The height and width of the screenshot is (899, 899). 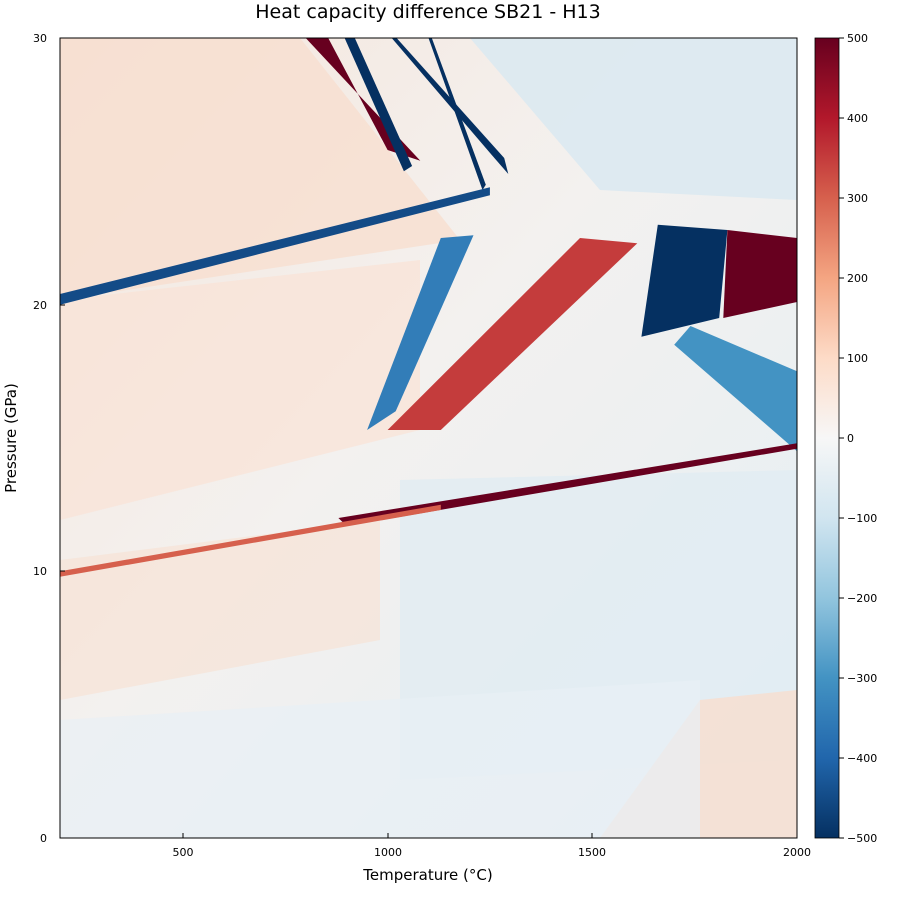 What do you see at coordinates (857, 358) in the screenshot?
I see `colorbar-tick-label: 100` at bounding box center [857, 358].